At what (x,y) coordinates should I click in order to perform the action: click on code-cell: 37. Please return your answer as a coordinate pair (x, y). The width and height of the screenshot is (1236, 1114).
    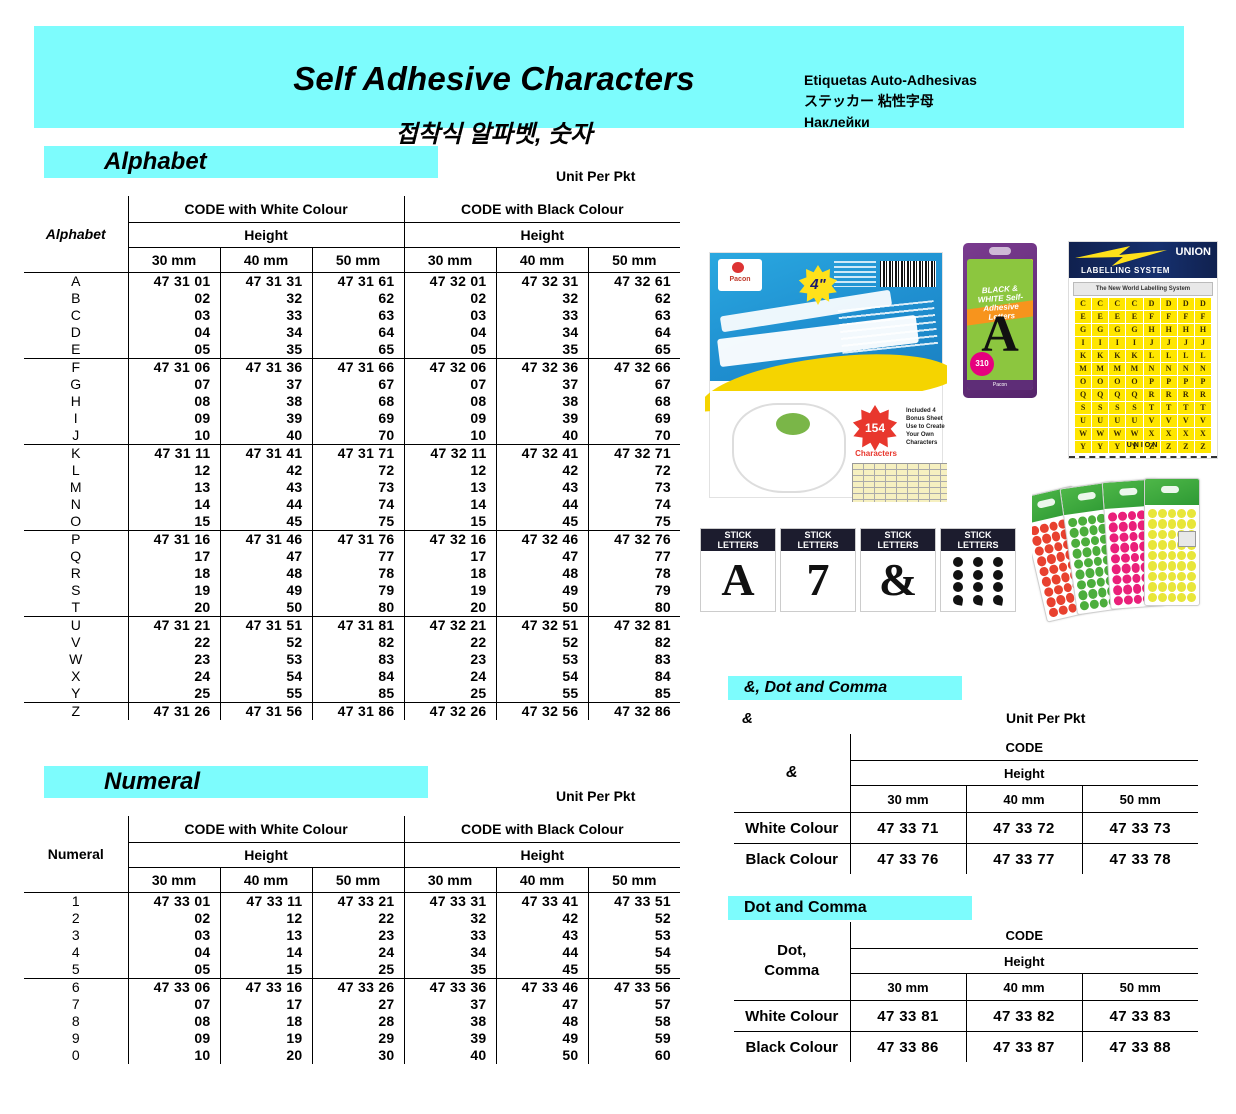
    Looking at the image, I should click on (542, 384).